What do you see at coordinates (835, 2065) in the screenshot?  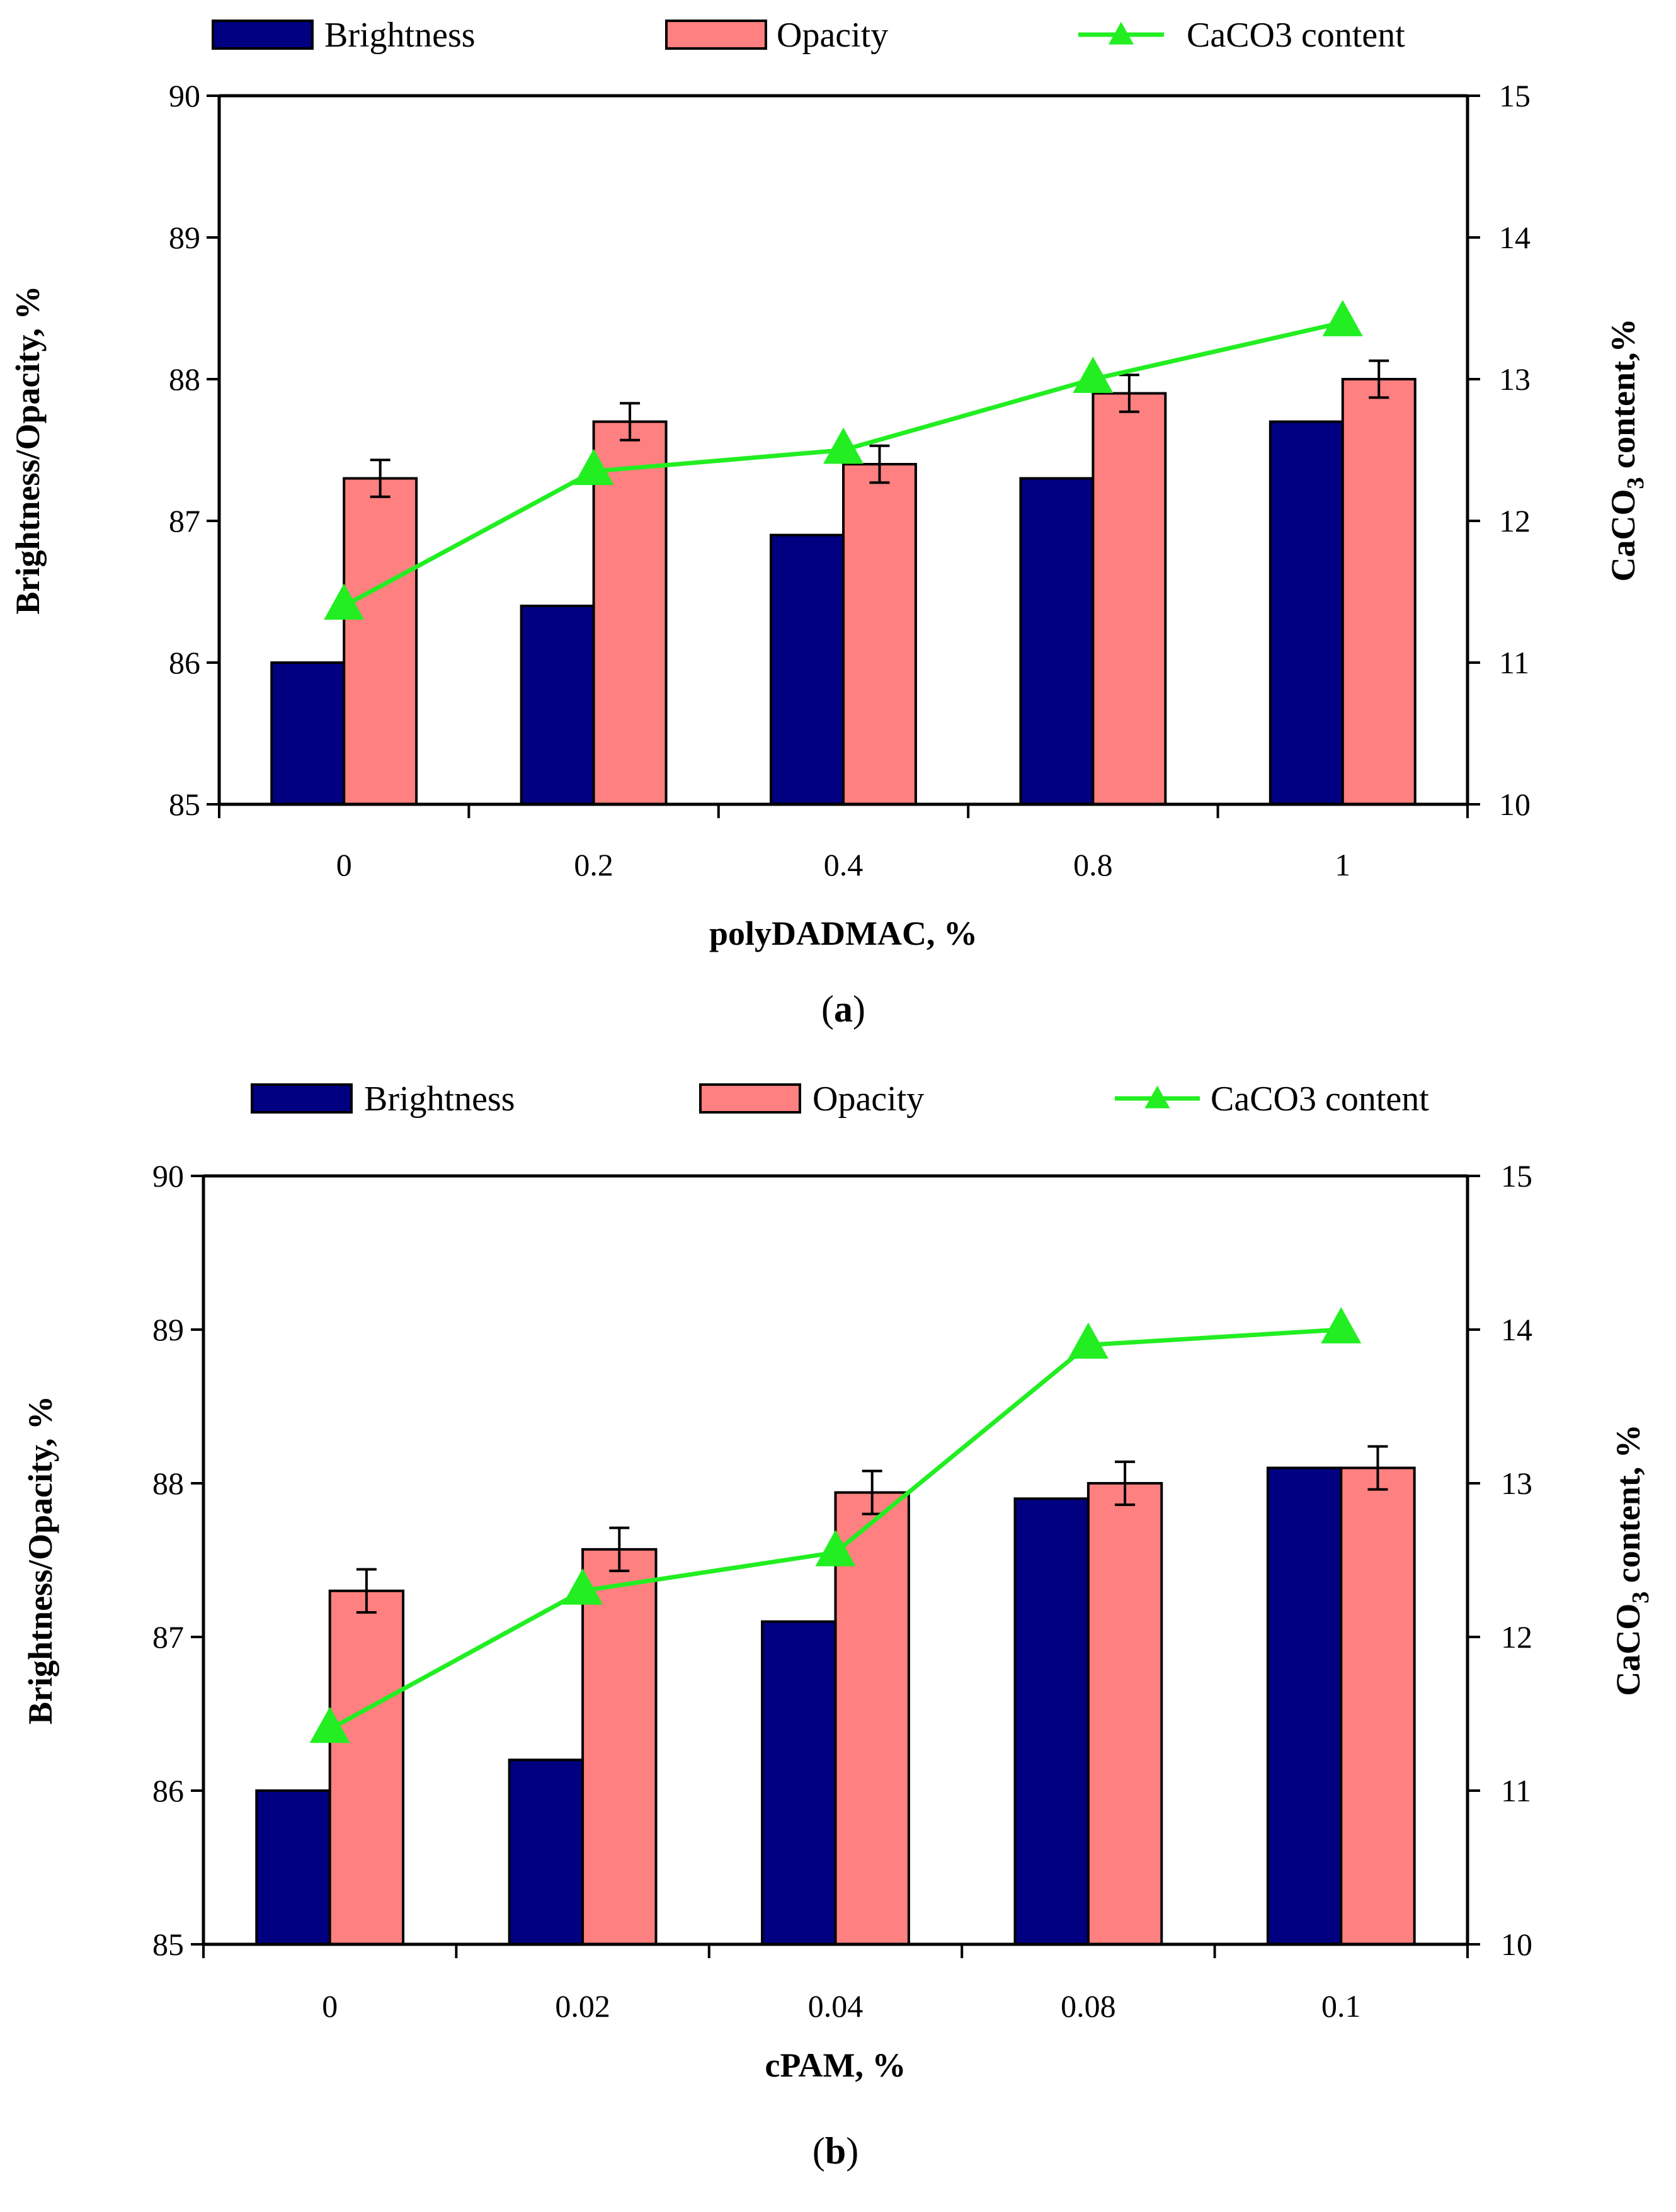 I see `x-axis-title: cPAM, %` at bounding box center [835, 2065].